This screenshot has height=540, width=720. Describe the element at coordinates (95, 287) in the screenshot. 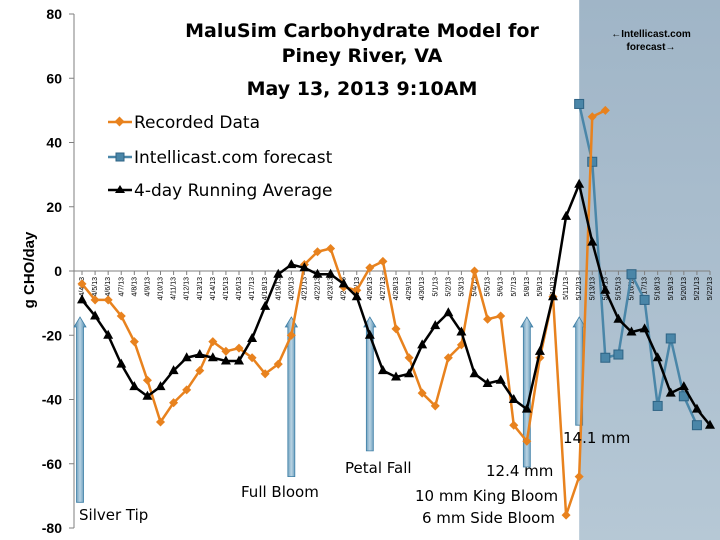

I see `x-tick-label: 4/5/13` at that location.